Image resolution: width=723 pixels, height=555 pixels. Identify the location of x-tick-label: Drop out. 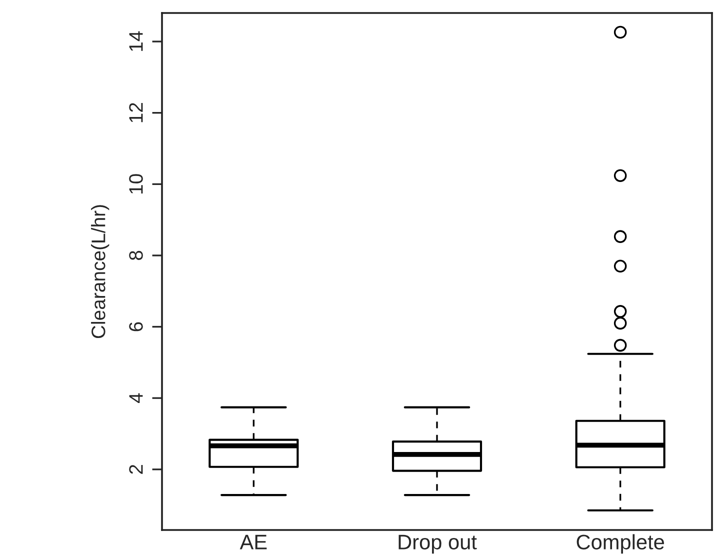
(437, 544).